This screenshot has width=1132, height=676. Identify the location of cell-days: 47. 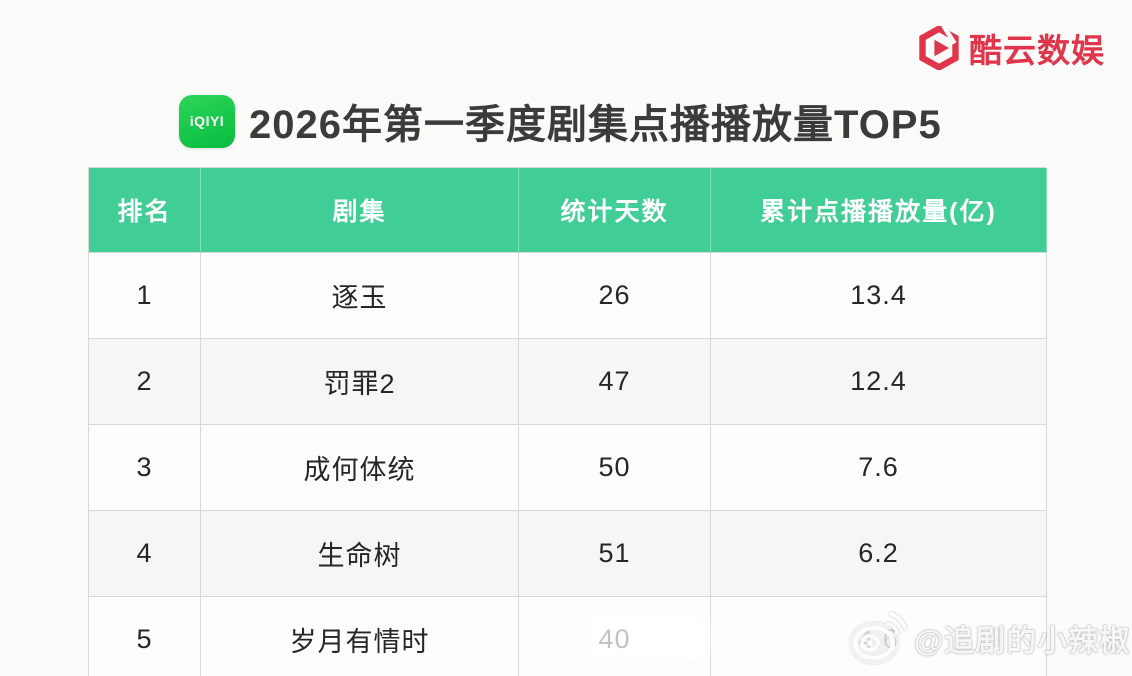
(615, 382).